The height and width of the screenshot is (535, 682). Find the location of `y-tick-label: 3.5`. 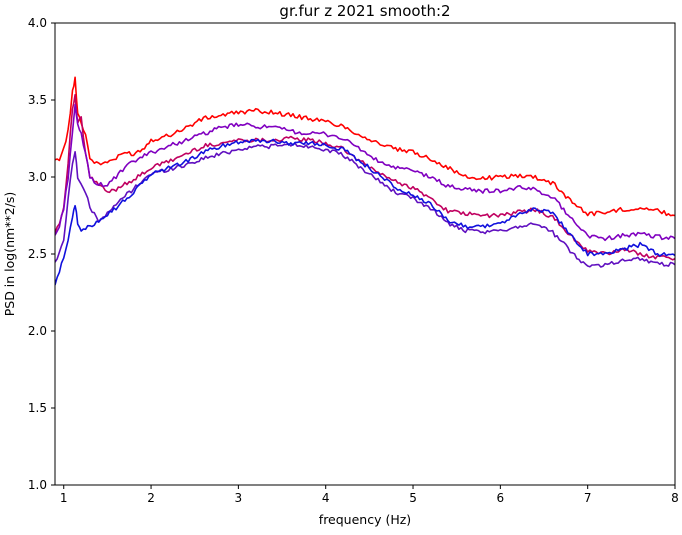

y-tick-label: 3.5 is located at coordinates (37, 100).